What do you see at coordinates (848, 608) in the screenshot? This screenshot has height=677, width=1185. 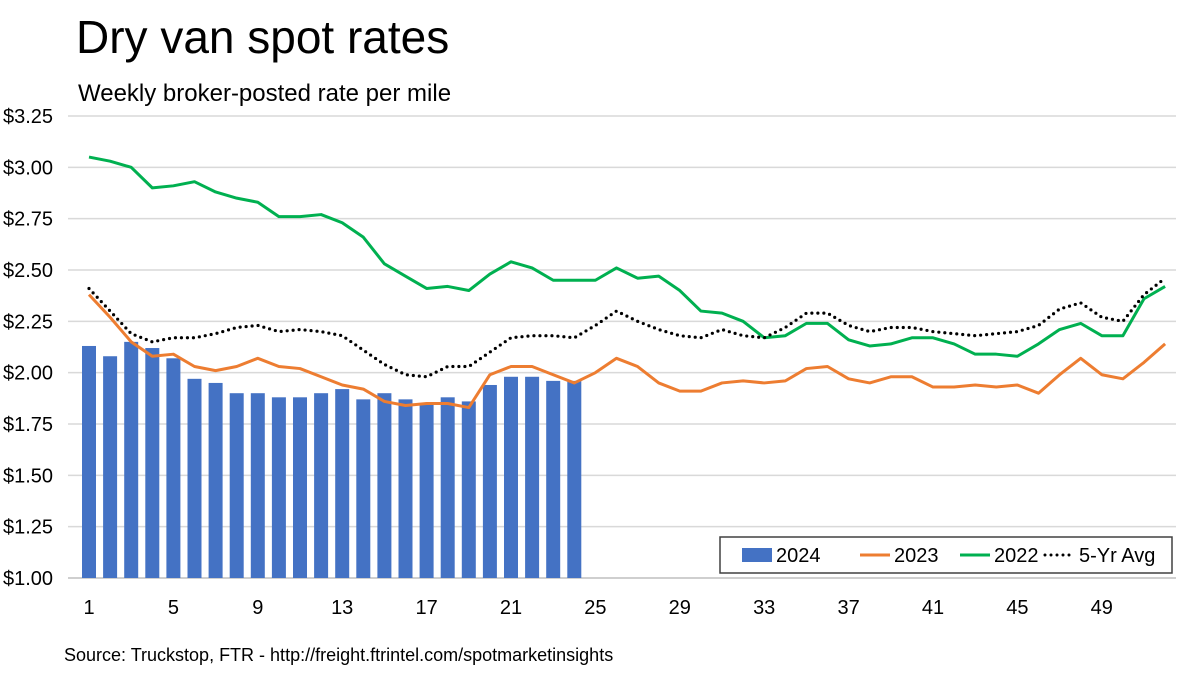 I see `x-tick-label: 37` at bounding box center [848, 608].